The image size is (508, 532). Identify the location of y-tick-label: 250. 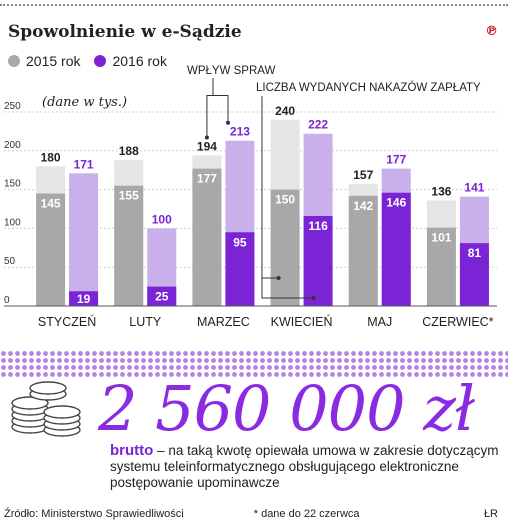
(12, 106).